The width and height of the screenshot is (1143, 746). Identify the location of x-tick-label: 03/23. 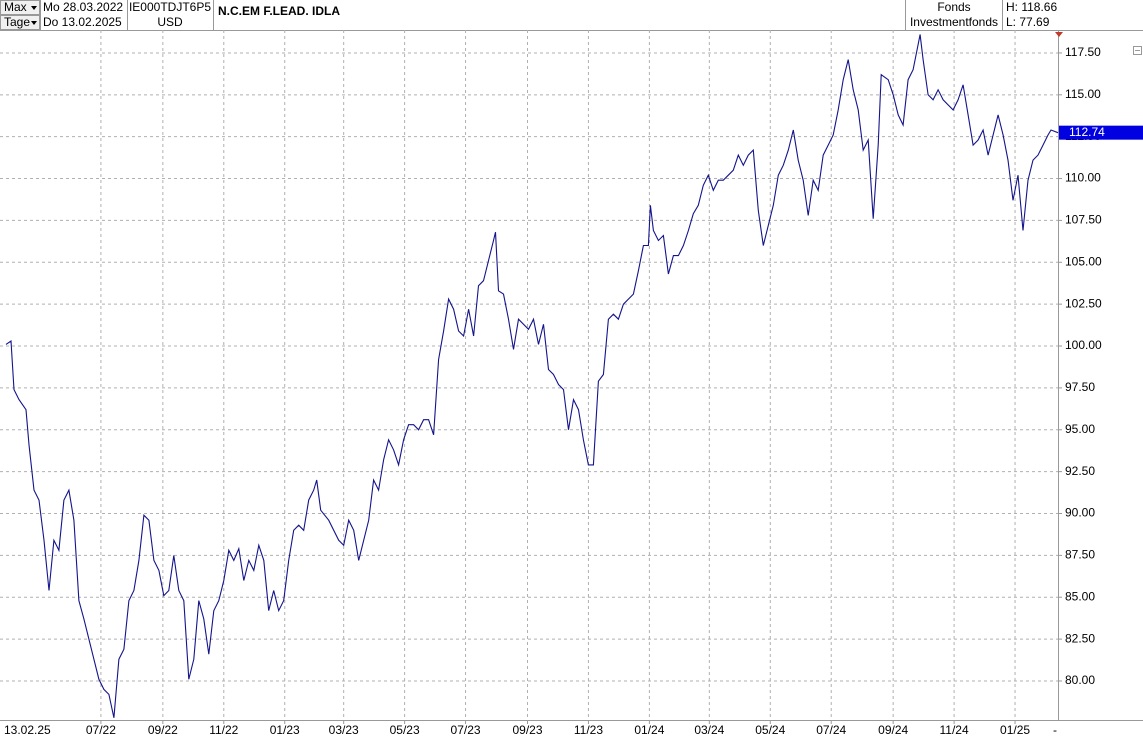
(344, 730).